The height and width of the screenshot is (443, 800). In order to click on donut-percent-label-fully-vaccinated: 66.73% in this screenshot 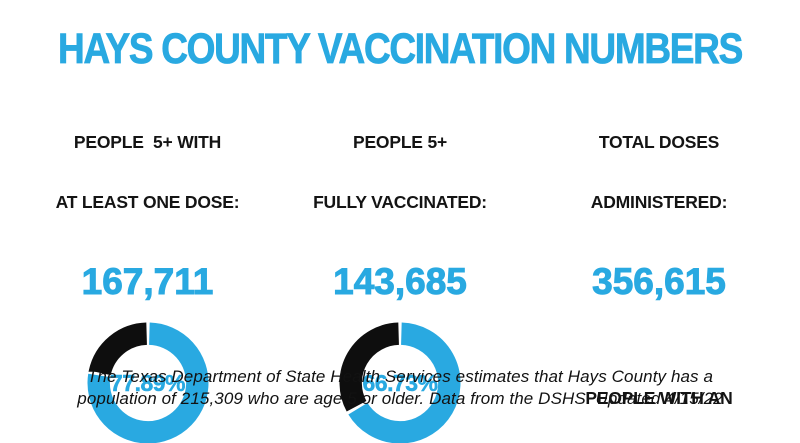, I will do `click(400, 382)`.